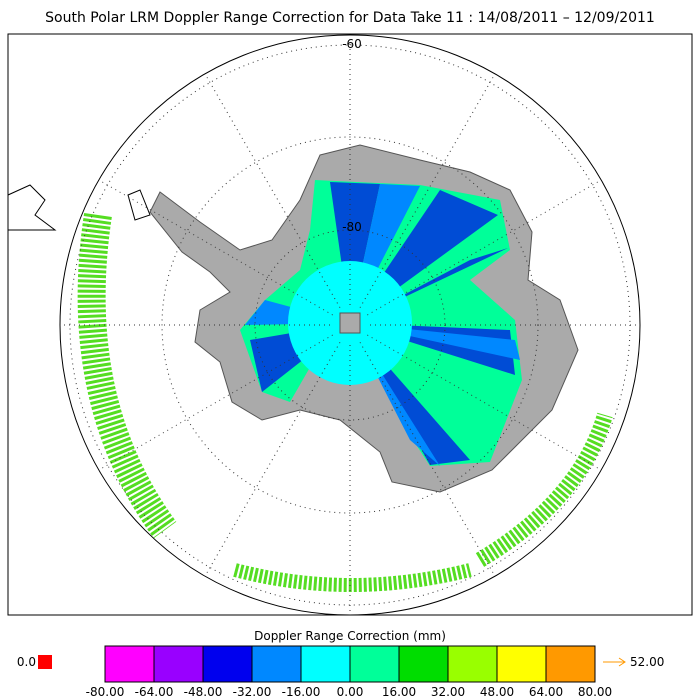 The width and height of the screenshot is (700, 700). I want to click on colorbar-tick-label: -16.00, so click(301, 692).